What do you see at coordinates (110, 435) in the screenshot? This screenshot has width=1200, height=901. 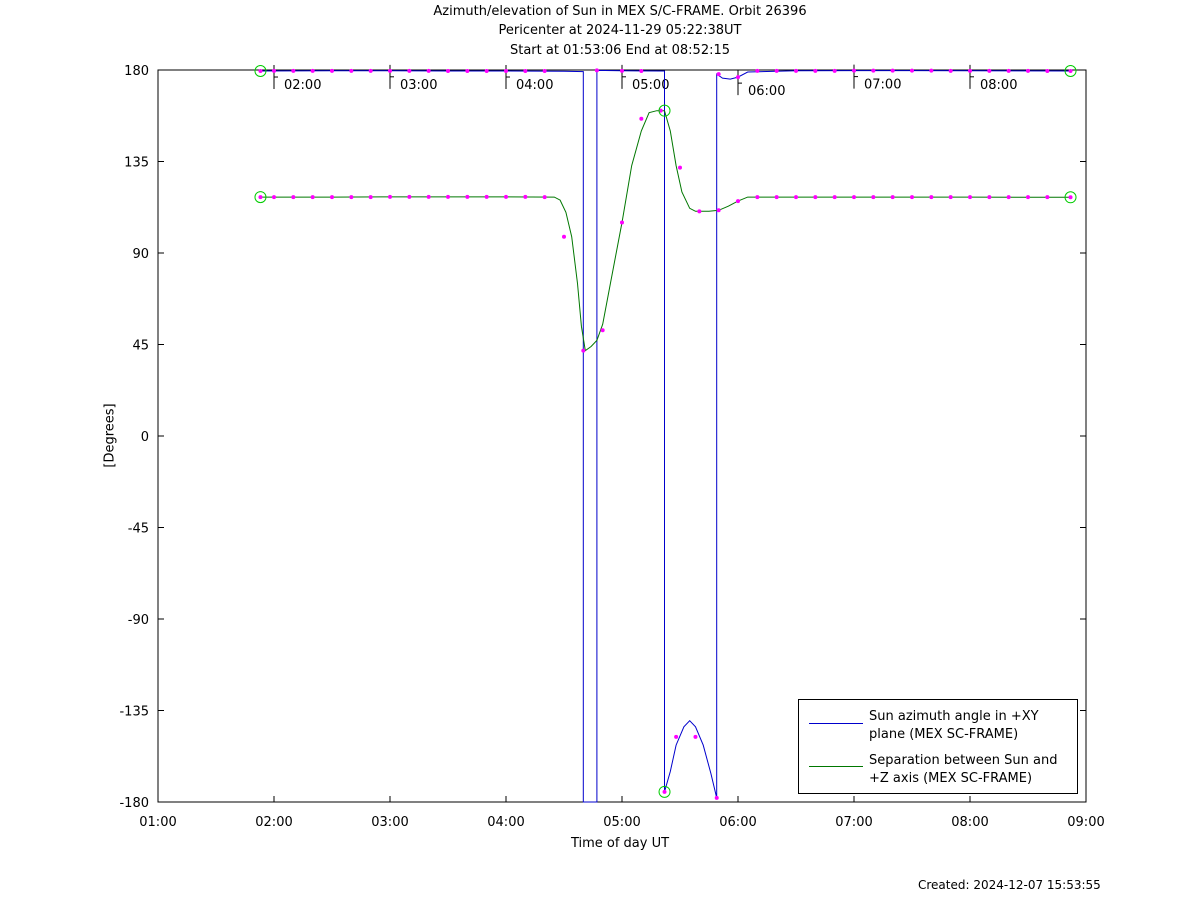 I see `y-axis-label: [Degrees]` at bounding box center [110, 435].